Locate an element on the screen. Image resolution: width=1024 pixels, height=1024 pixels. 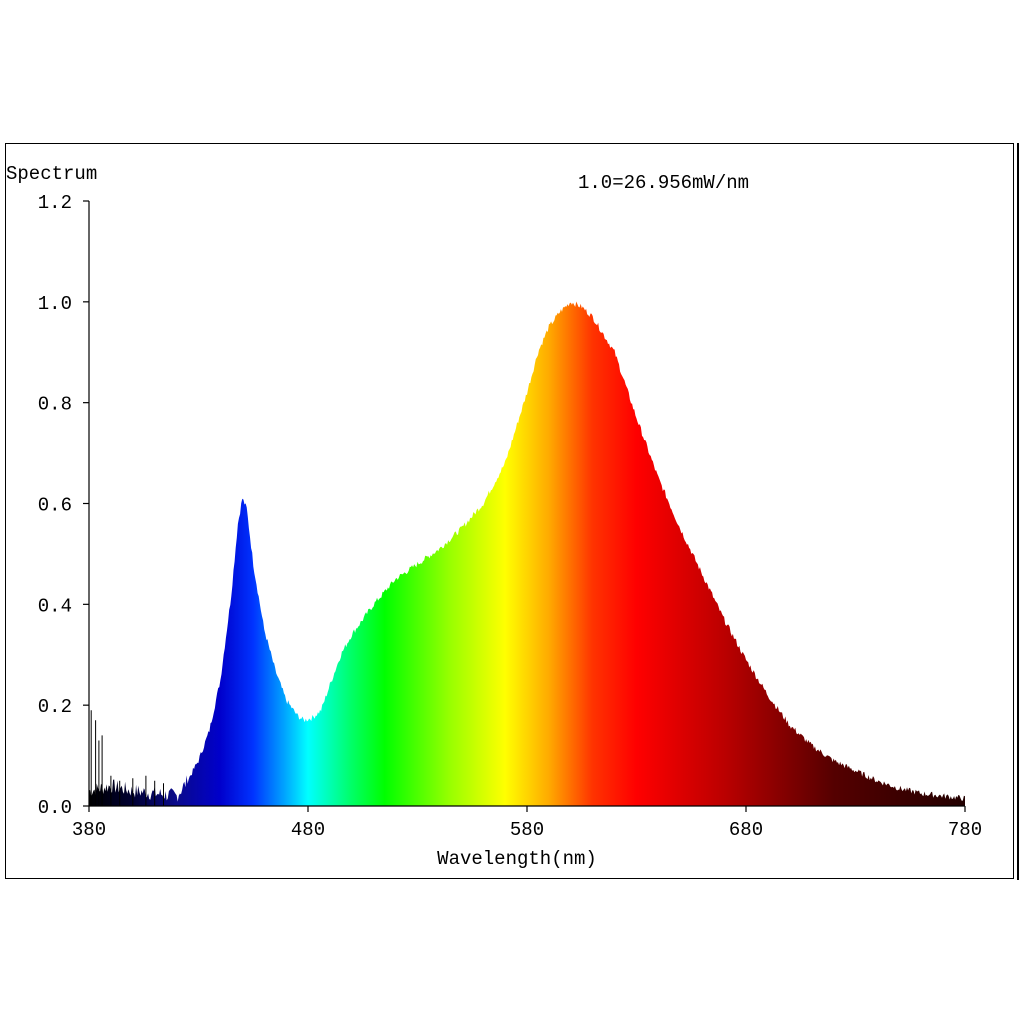
chart-title: Spectrum is located at coordinates (51, 174).